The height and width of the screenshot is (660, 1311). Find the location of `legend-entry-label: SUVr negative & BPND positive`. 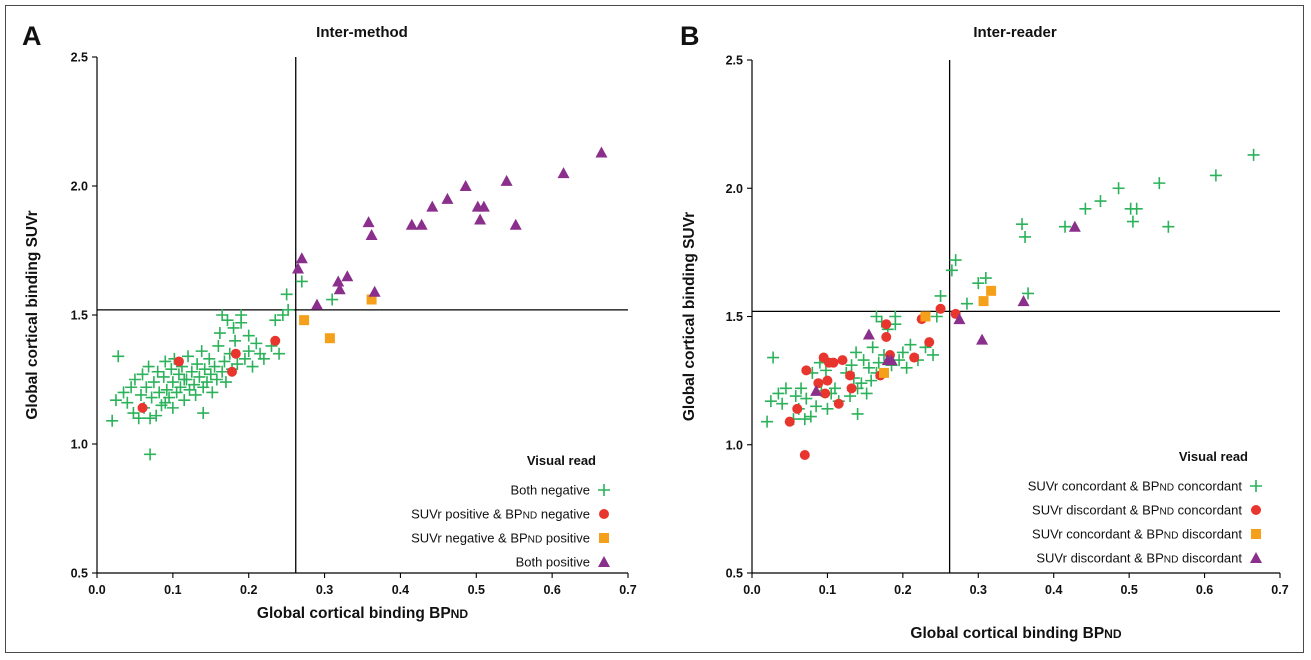

legend-entry-label: SUVr negative & BPND positive is located at coordinates (500, 538).